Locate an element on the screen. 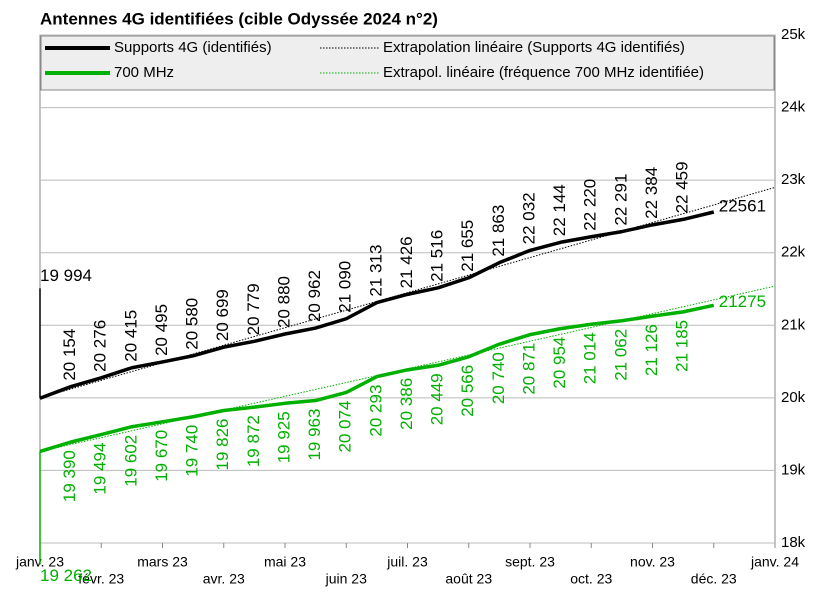 The height and width of the screenshot is (598, 836). x-tick-label: janv. 24 is located at coordinates (774, 562).